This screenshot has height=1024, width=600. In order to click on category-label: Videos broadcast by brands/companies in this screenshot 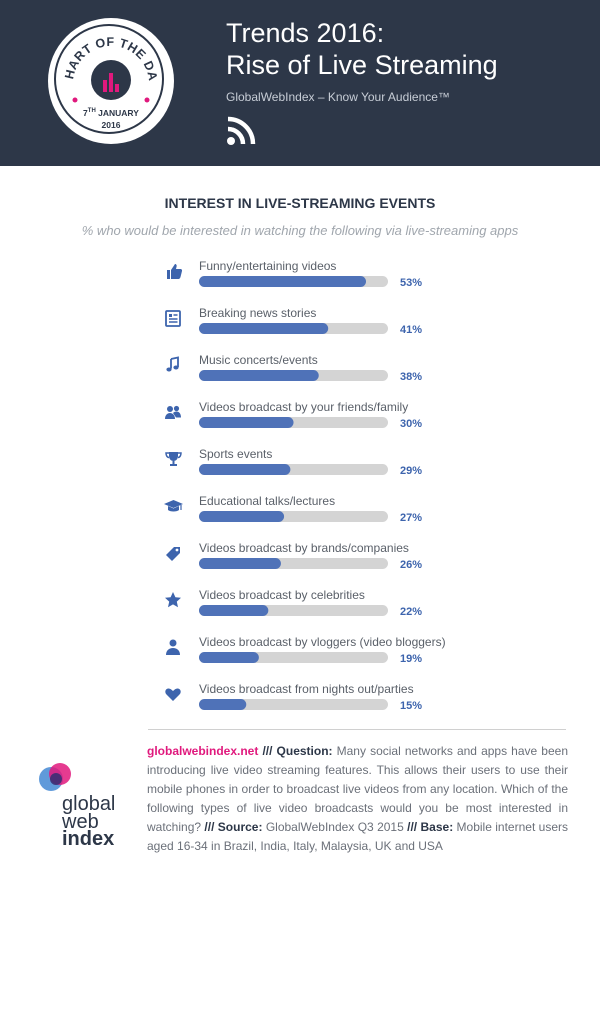, I will do `click(304, 548)`.